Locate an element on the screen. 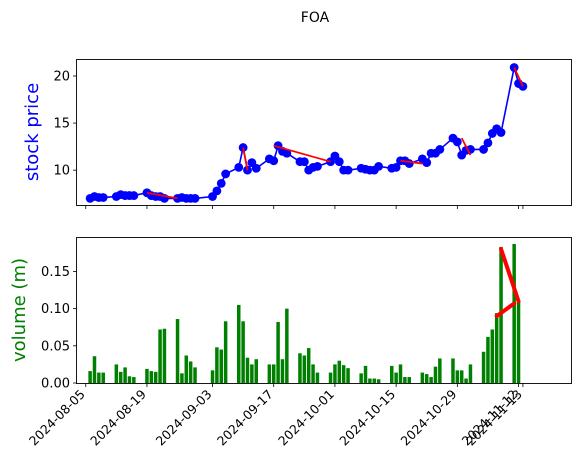 This screenshot has height=471, width=581. volume-y-tick-label: 0.15 is located at coordinates (55, 272).